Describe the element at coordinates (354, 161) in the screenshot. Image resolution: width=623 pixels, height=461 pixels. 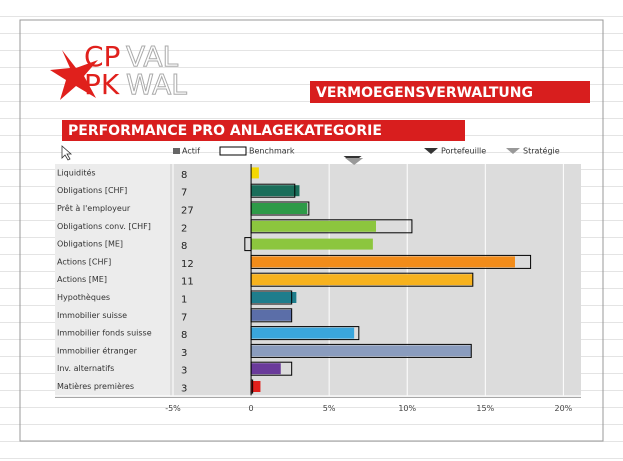
I see `marker` at that location.